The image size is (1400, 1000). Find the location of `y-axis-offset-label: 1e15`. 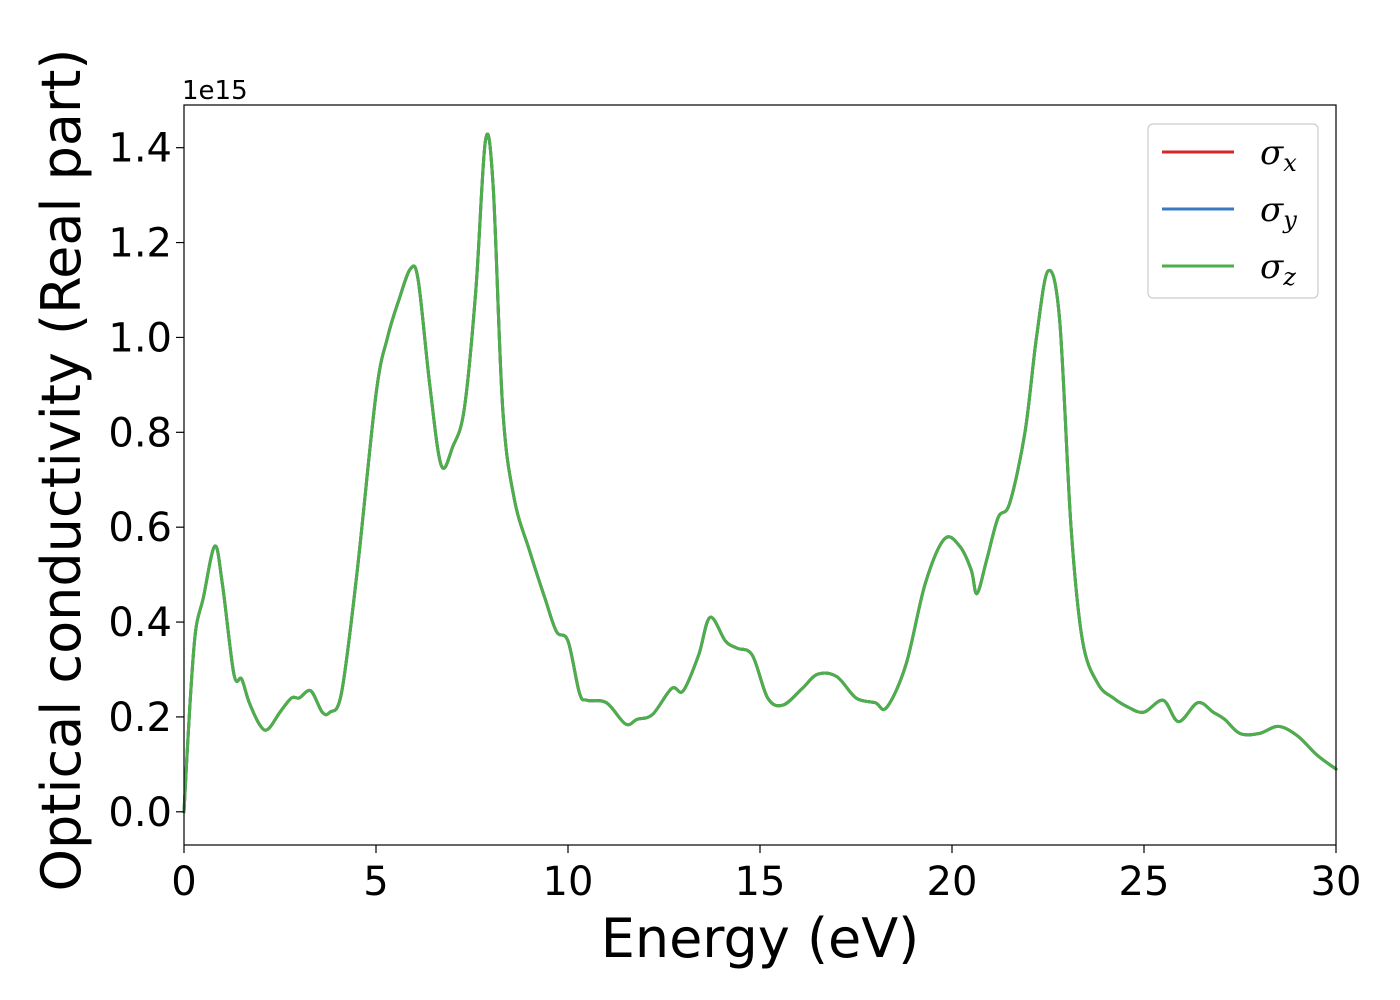

y-axis-offset-label: 1e15 is located at coordinates (215, 91).